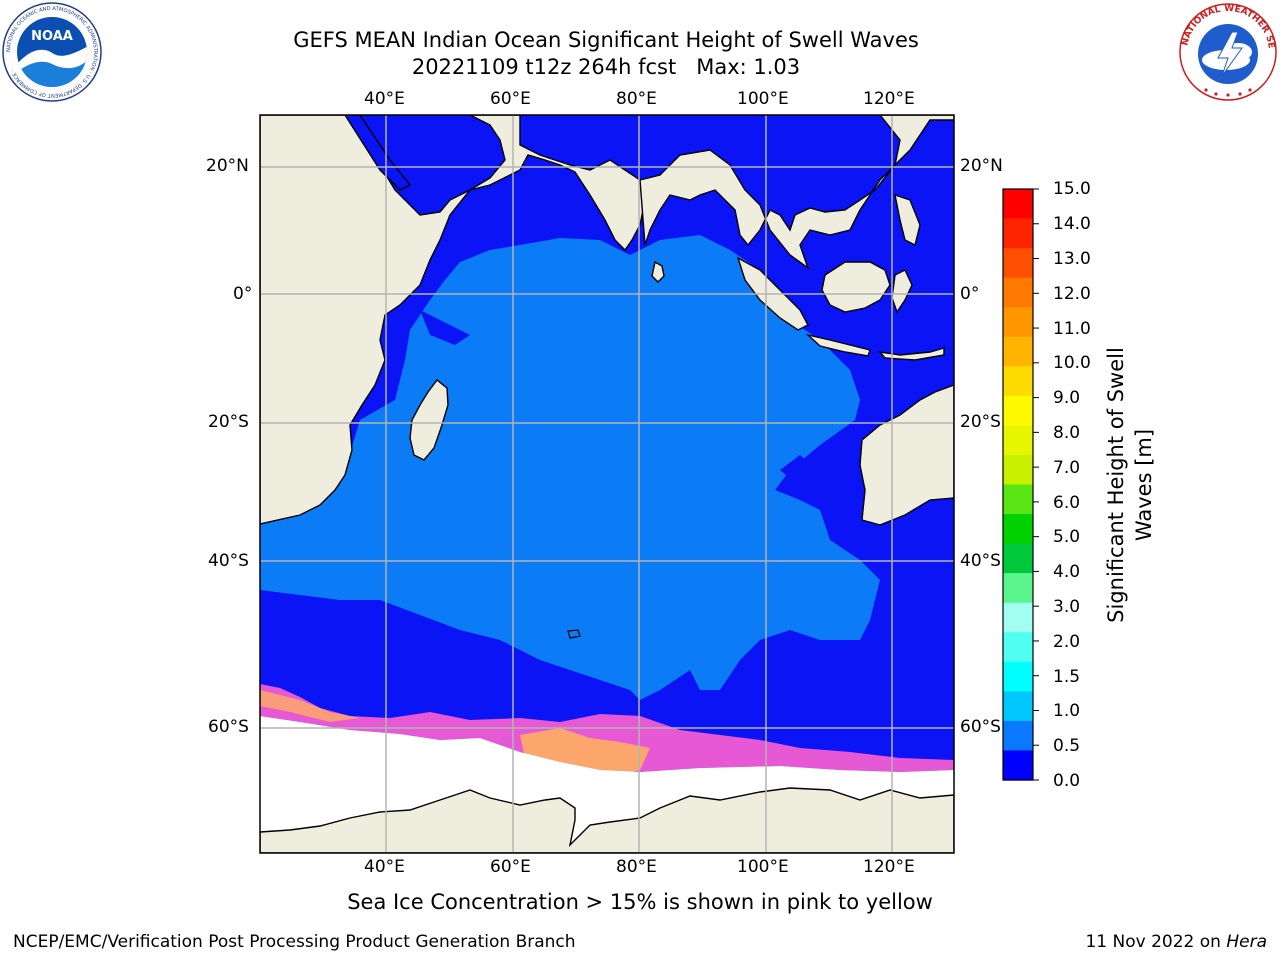 The image size is (1280, 960). I want to click on colorbar-tick: 4.0, so click(1067, 572).